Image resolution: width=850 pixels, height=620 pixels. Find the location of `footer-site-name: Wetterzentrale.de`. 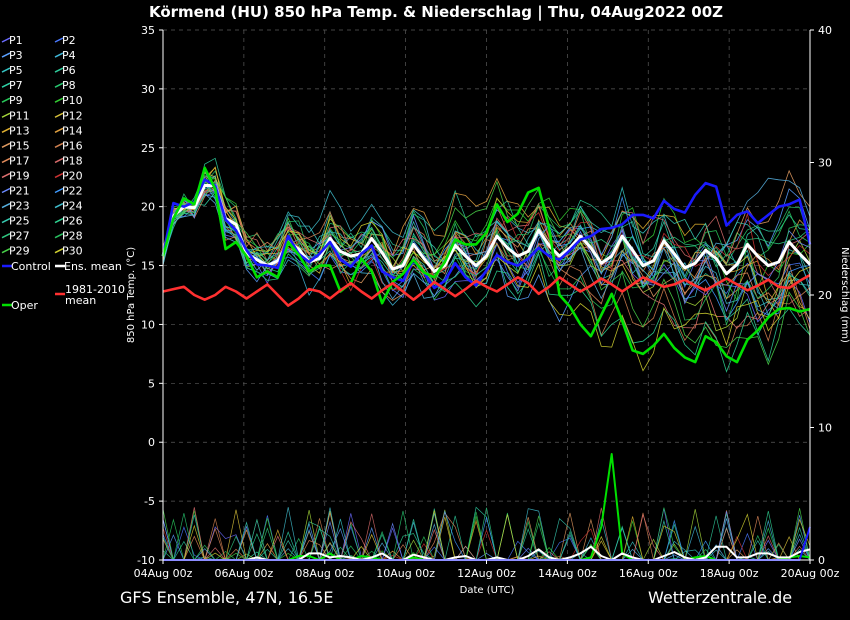

footer-site-name: Wetterzentrale.de is located at coordinates (720, 597).